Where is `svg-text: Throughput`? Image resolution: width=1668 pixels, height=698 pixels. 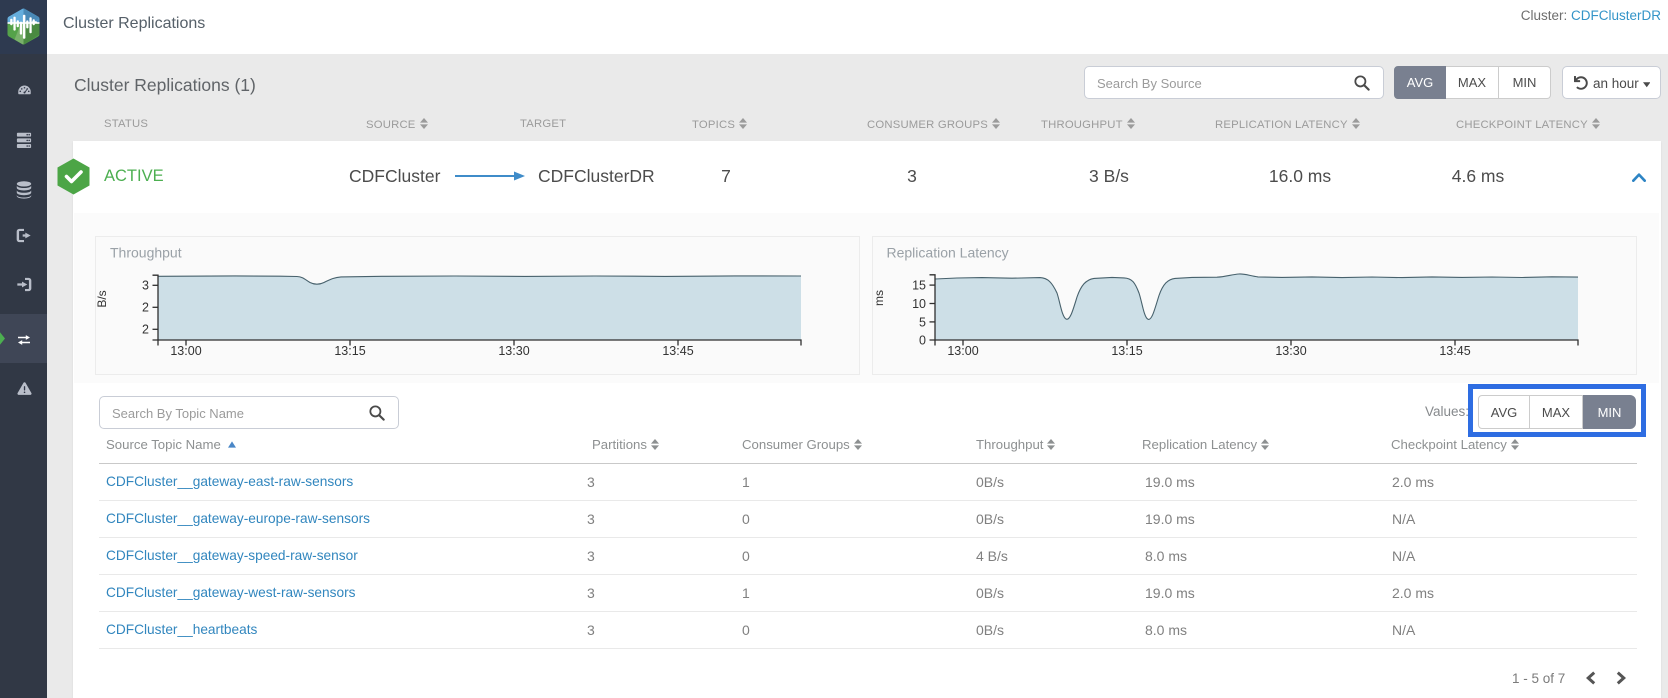 svg-text: Throughput is located at coordinates (146, 253).